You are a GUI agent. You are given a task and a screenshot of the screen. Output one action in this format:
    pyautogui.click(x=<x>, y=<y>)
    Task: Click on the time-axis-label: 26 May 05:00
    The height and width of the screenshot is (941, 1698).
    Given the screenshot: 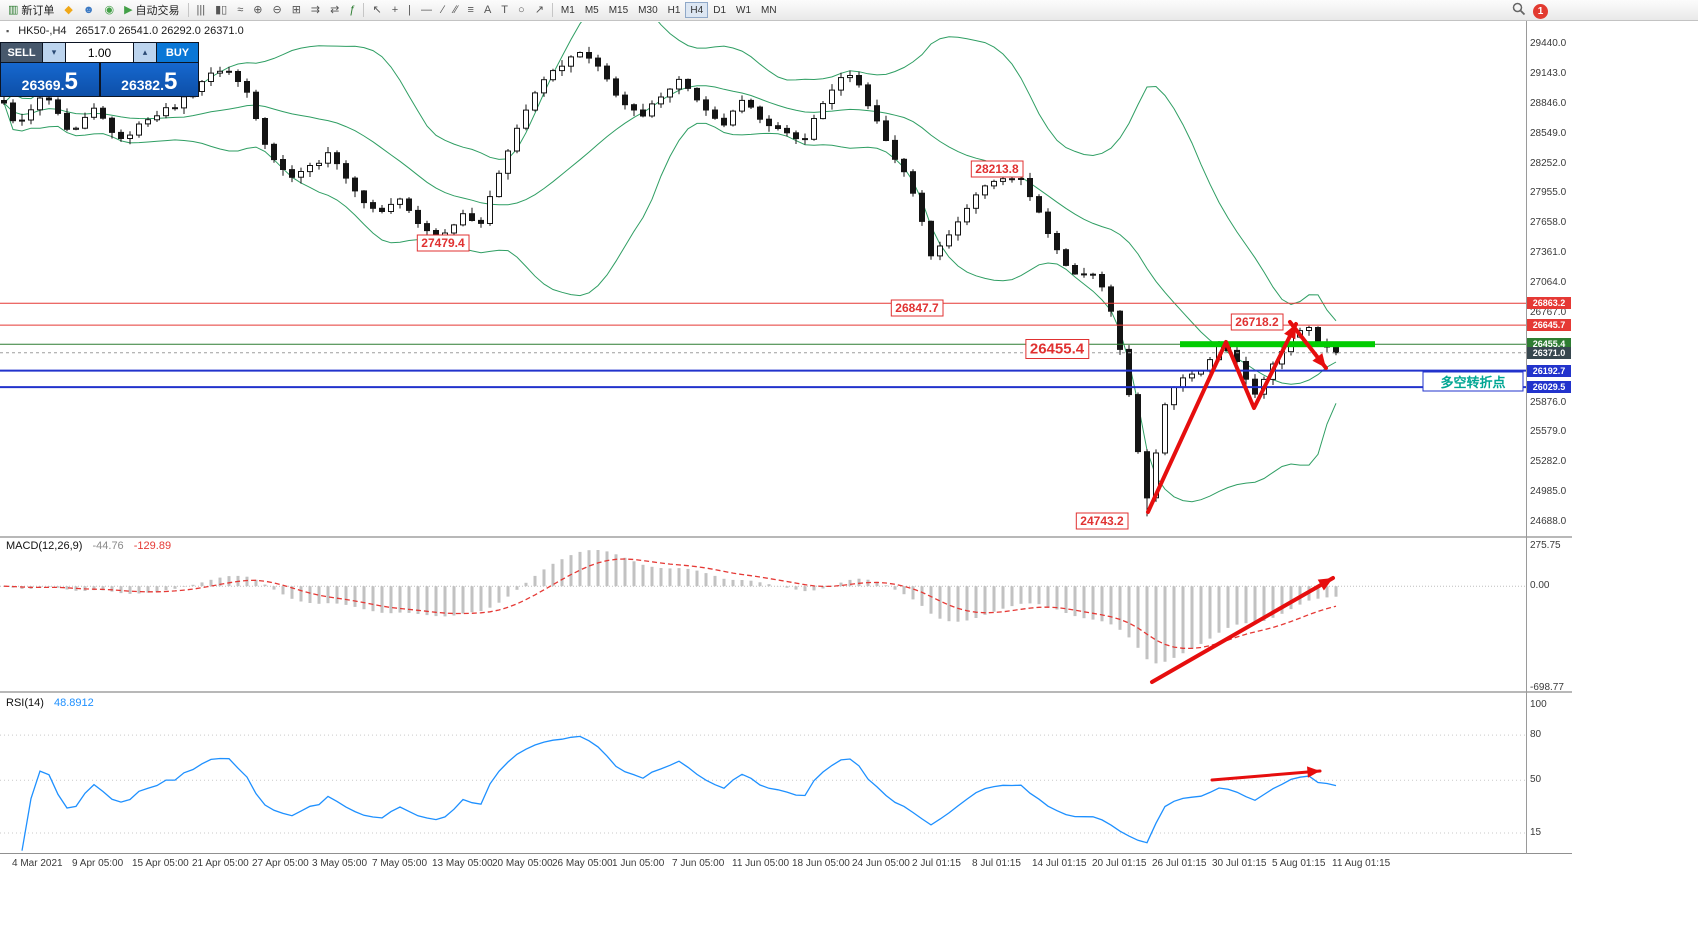 What is the action you would take?
    pyautogui.click(x=582, y=863)
    